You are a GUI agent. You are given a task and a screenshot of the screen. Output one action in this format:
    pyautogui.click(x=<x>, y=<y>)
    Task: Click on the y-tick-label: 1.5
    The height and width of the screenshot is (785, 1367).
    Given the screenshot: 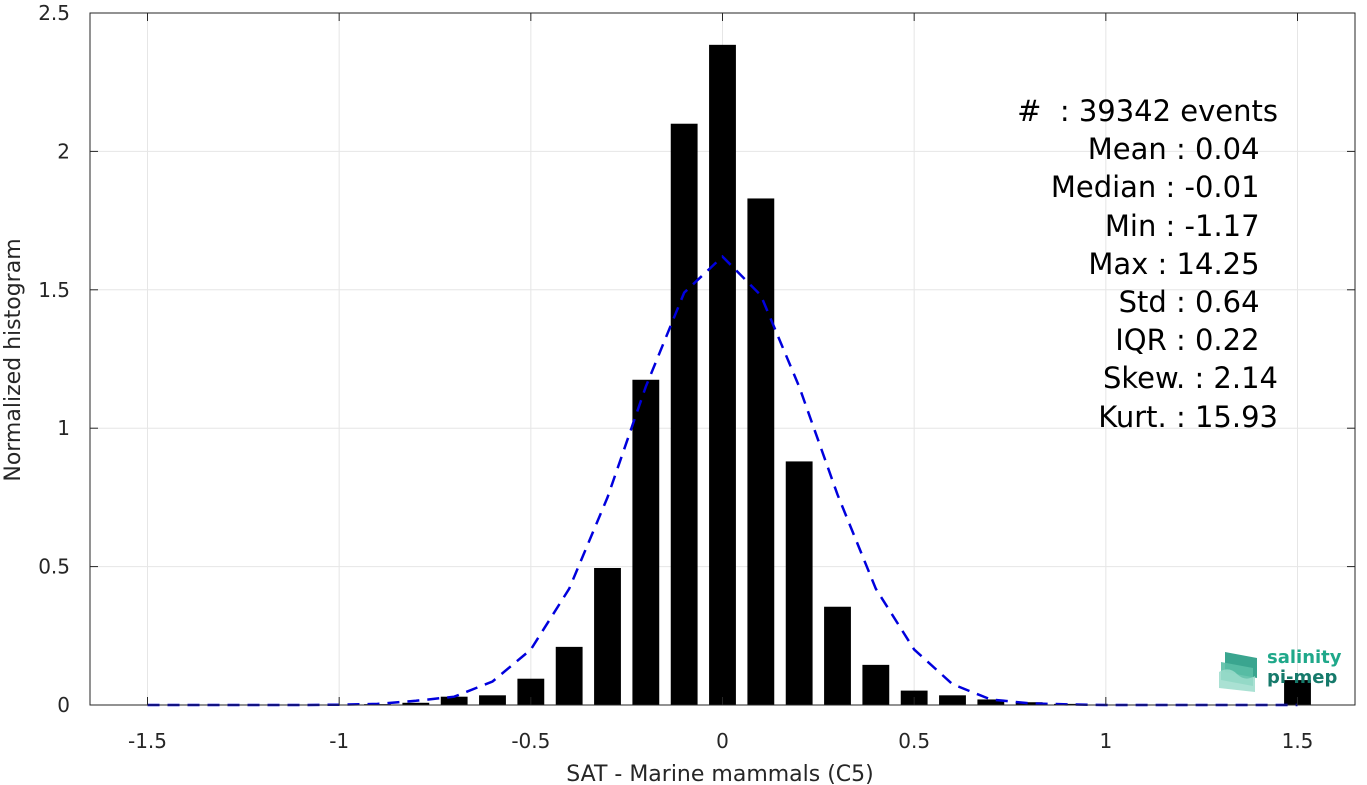 What is the action you would take?
    pyautogui.click(x=54, y=290)
    